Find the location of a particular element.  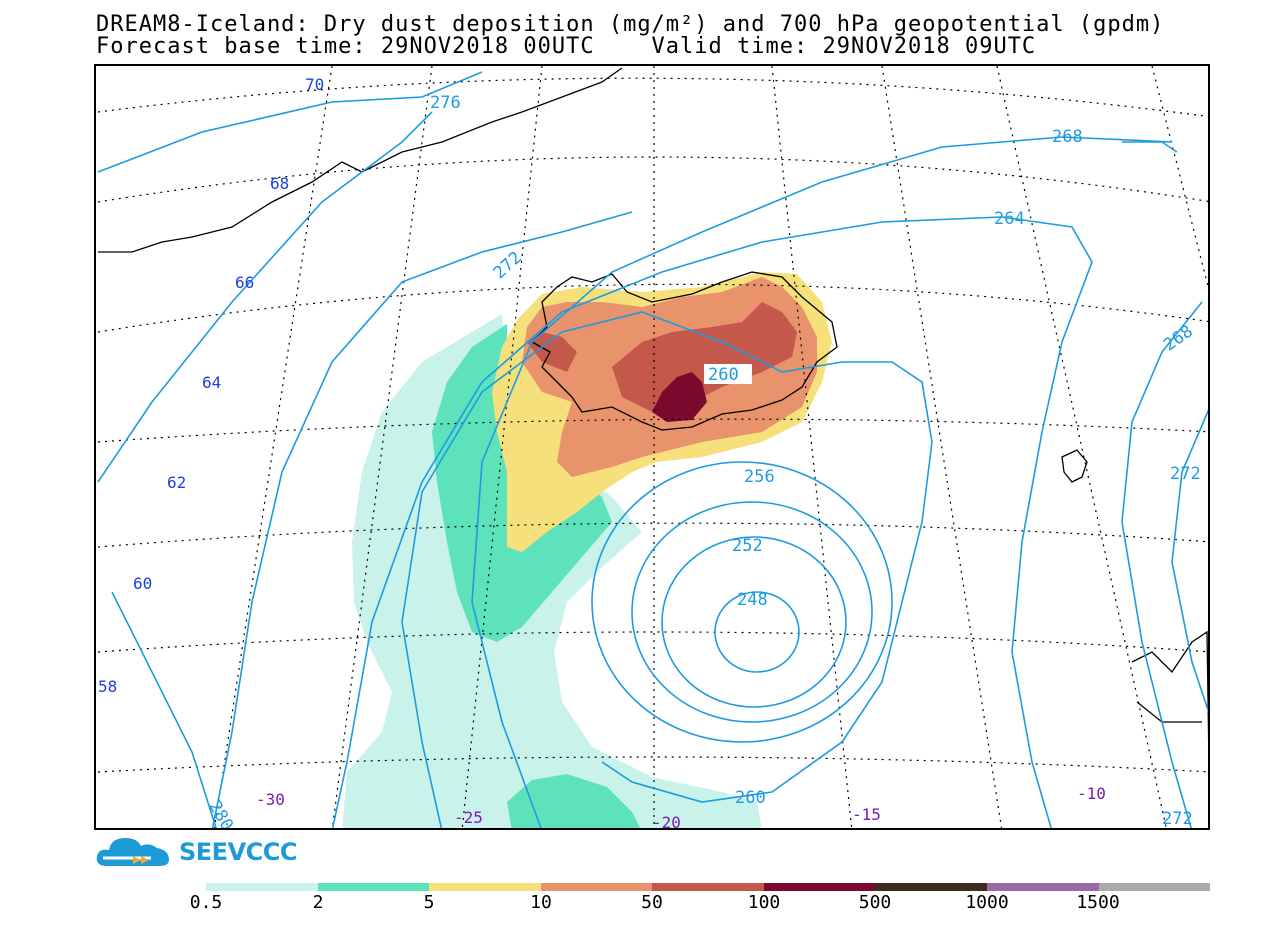

longitude-label: -10 is located at coordinates (1091, 793).